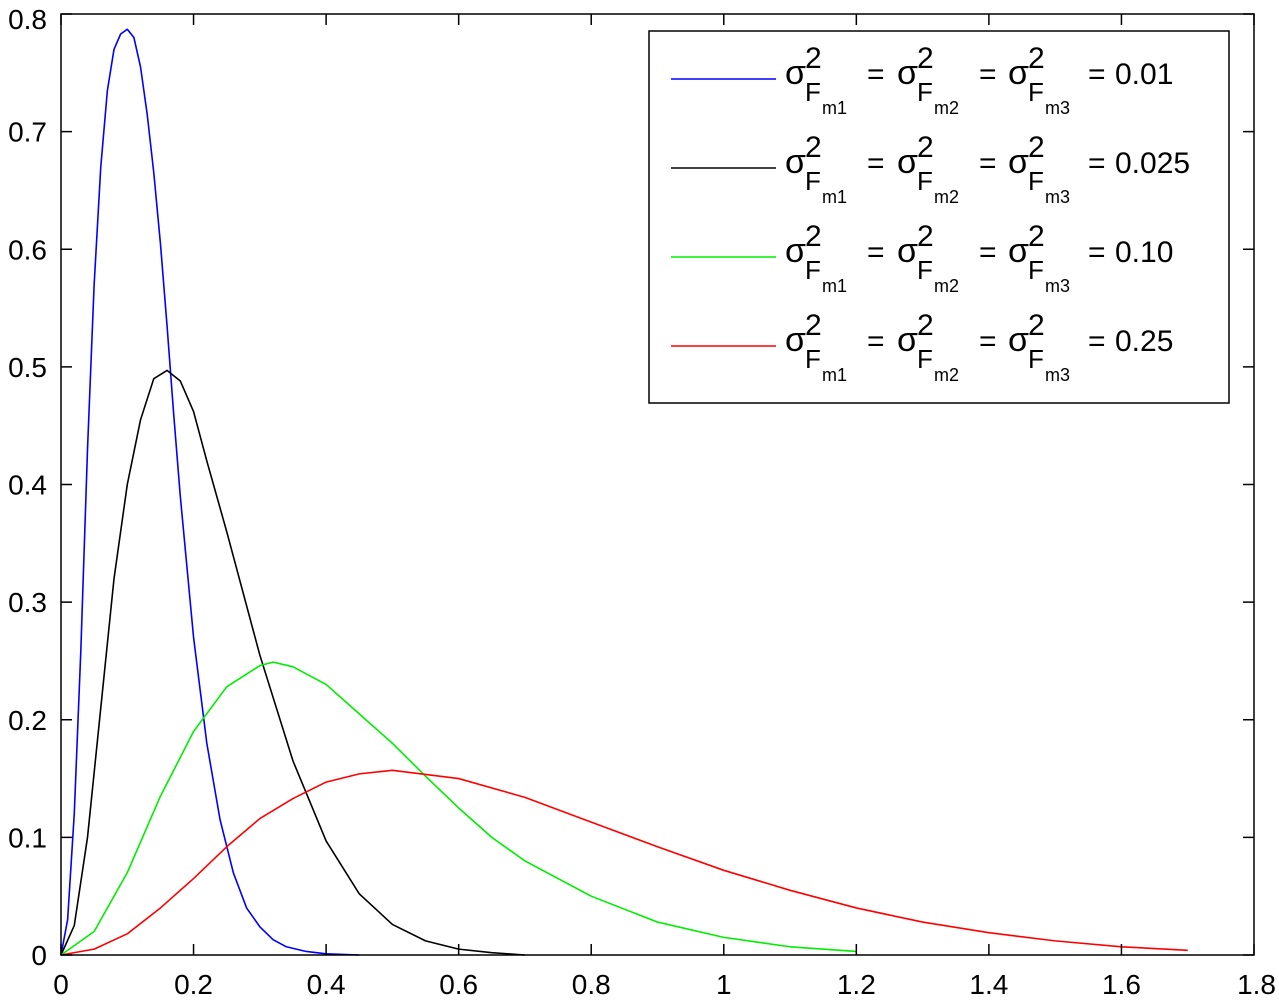 The height and width of the screenshot is (1000, 1279). Describe the element at coordinates (1152, 163) in the screenshot. I see `legend-value: 0.025` at that location.